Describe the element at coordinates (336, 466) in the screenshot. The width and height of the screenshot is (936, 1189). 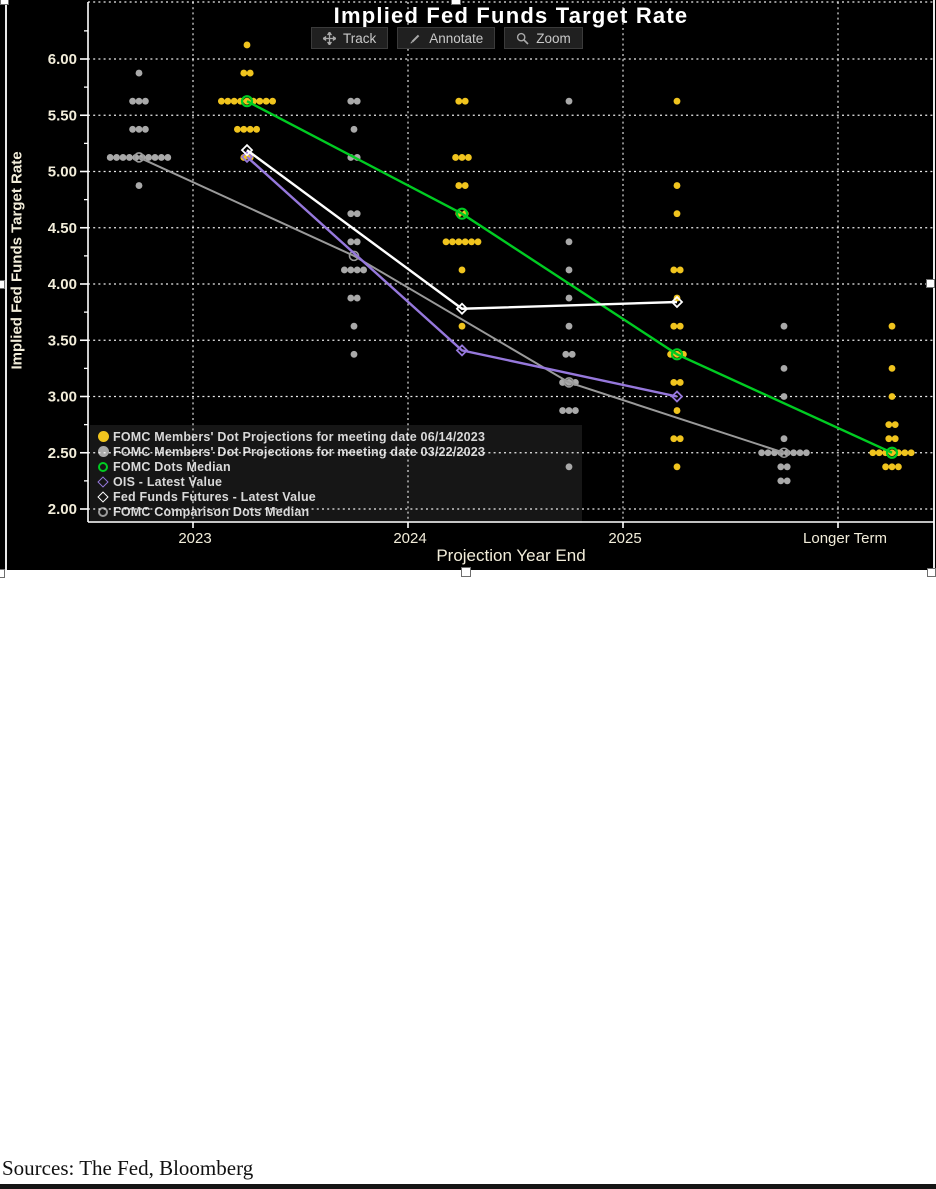
I see `legend-item: FOMC Dots Median` at that location.